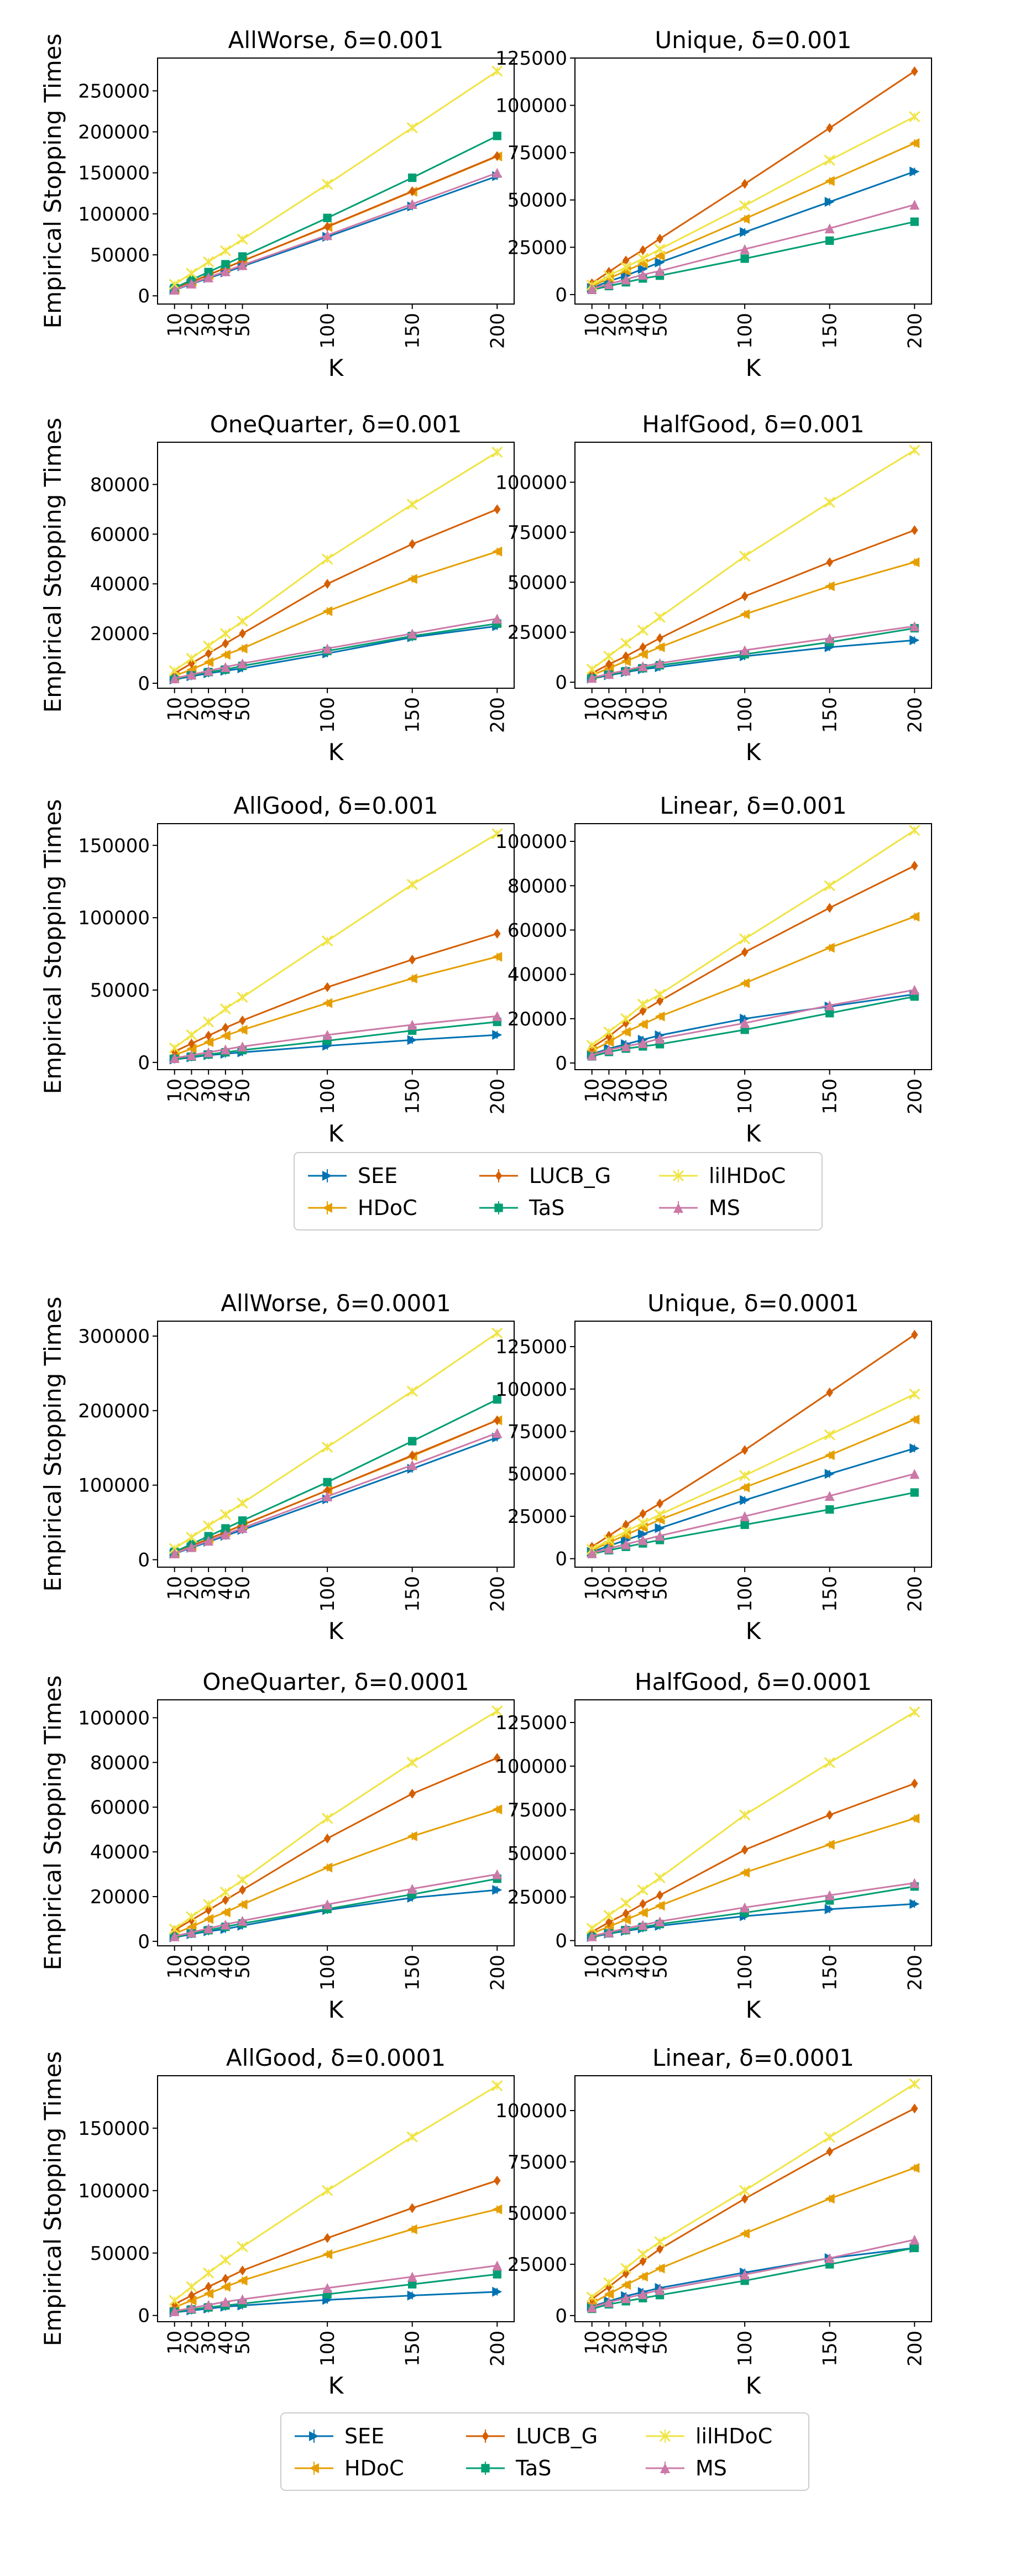  Describe the element at coordinates (497, 1594) in the screenshot. I see `x-tick-label: 200` at that location.